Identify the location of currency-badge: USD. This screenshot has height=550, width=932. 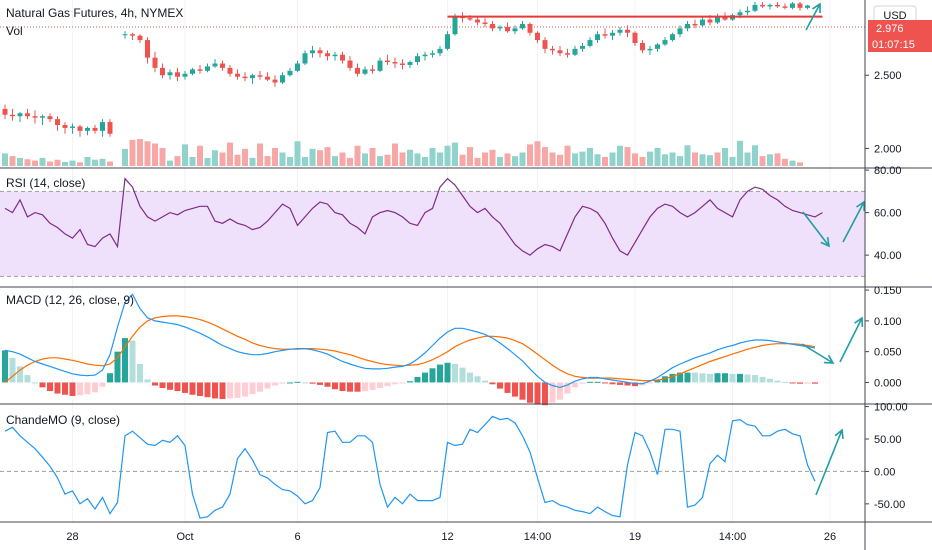
(895, 14).